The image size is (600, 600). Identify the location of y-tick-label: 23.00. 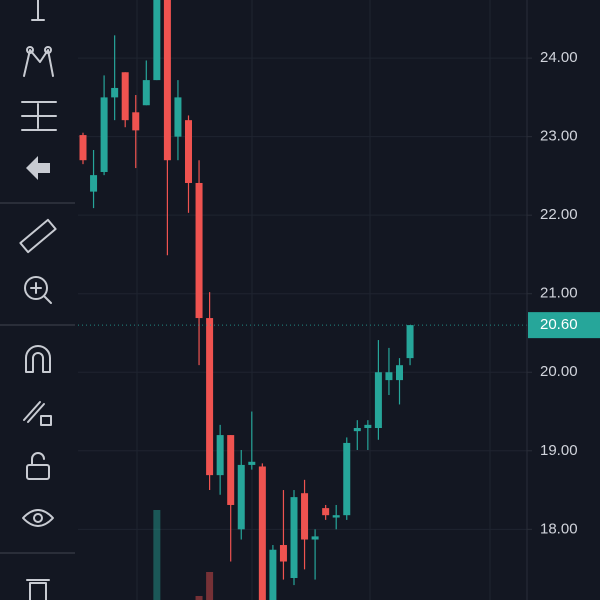
(559, 136).